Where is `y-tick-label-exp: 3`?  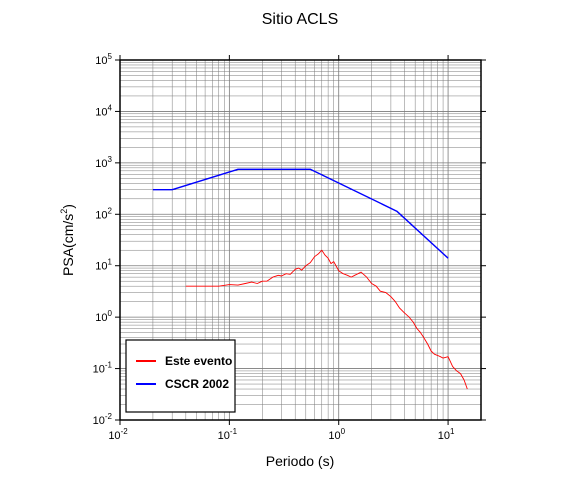
y-tick-label-exp: 3 is located at coordinates (110, 159).